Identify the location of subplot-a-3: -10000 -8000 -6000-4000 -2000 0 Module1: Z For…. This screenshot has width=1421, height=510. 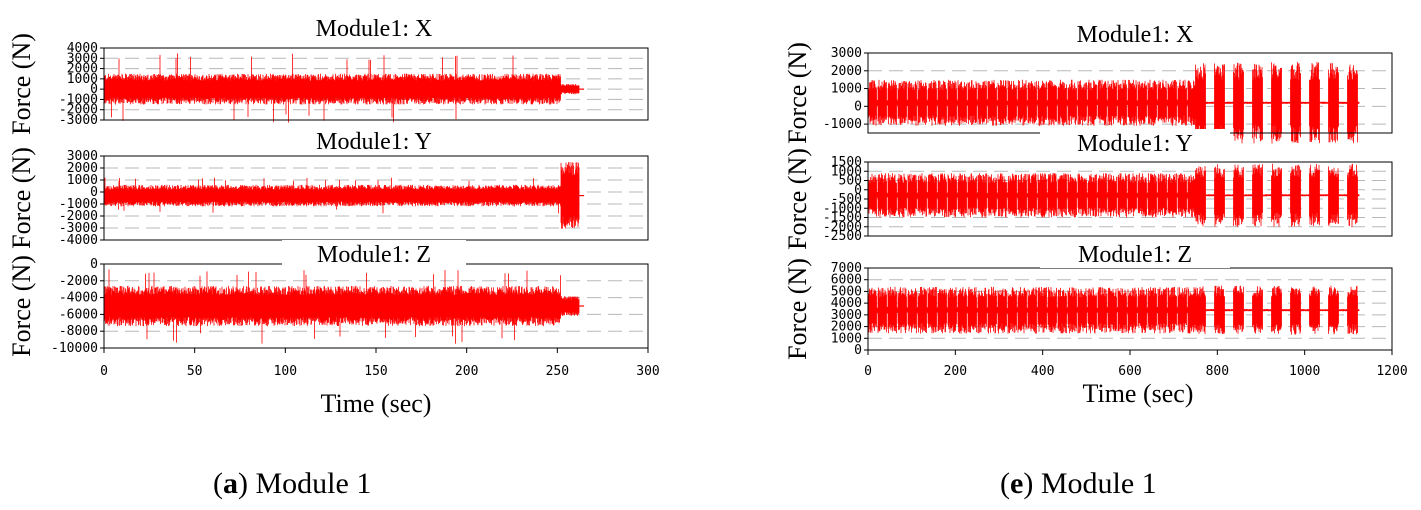
(328, 298).